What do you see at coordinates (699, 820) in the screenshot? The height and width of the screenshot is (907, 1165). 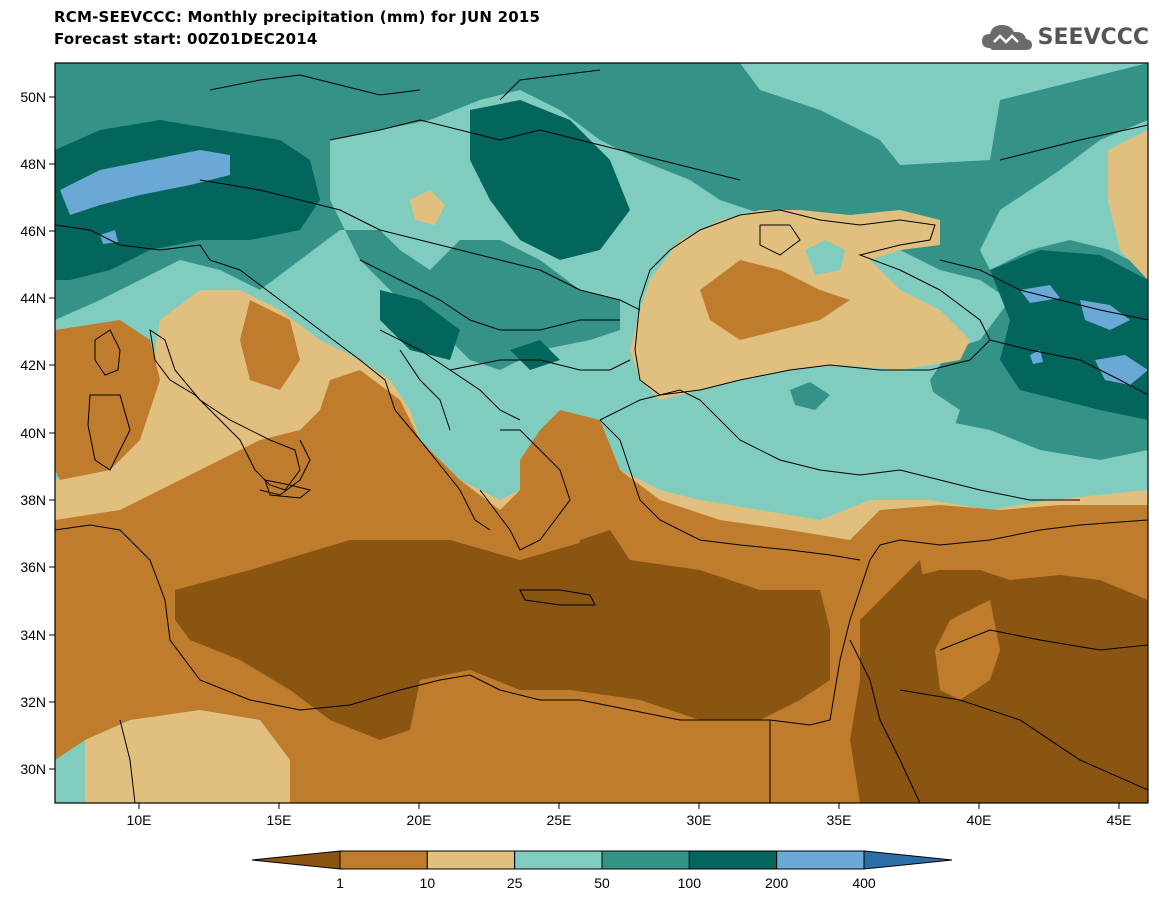 I see `lon-label: 30E` at bounding box center [699, 820].